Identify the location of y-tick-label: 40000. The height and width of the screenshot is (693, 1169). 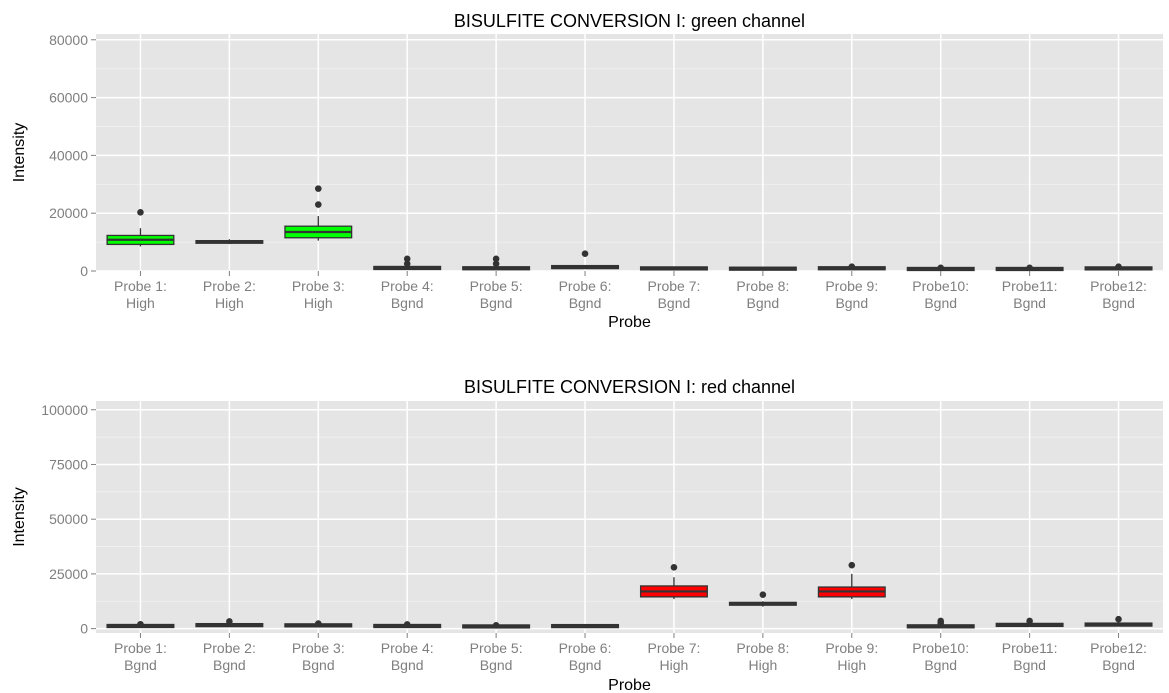
(68, 155).